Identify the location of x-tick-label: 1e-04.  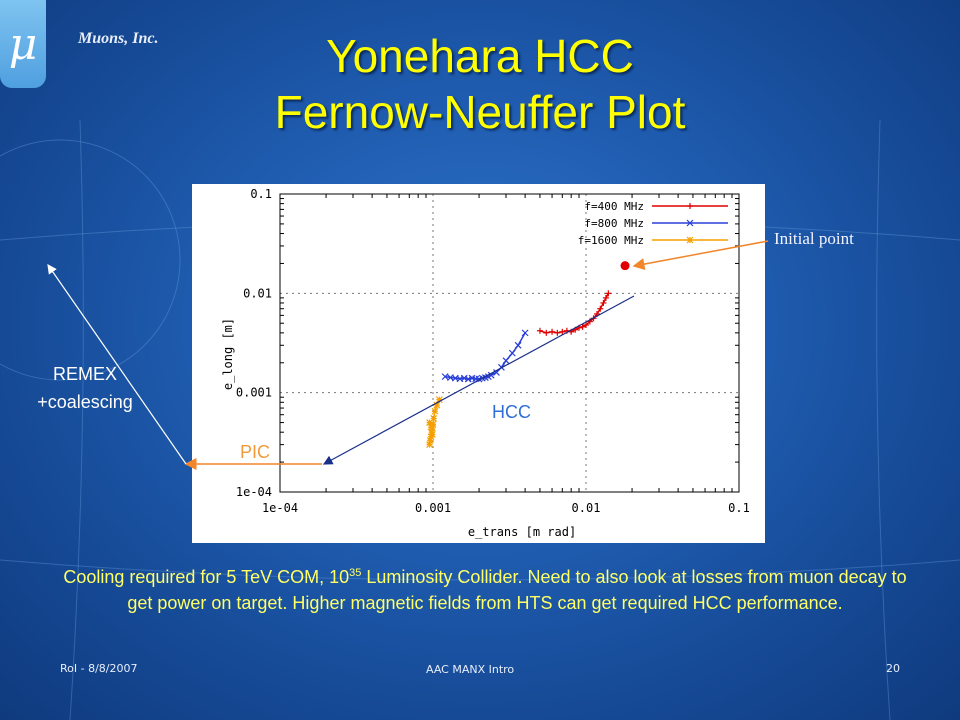
(280, 508).